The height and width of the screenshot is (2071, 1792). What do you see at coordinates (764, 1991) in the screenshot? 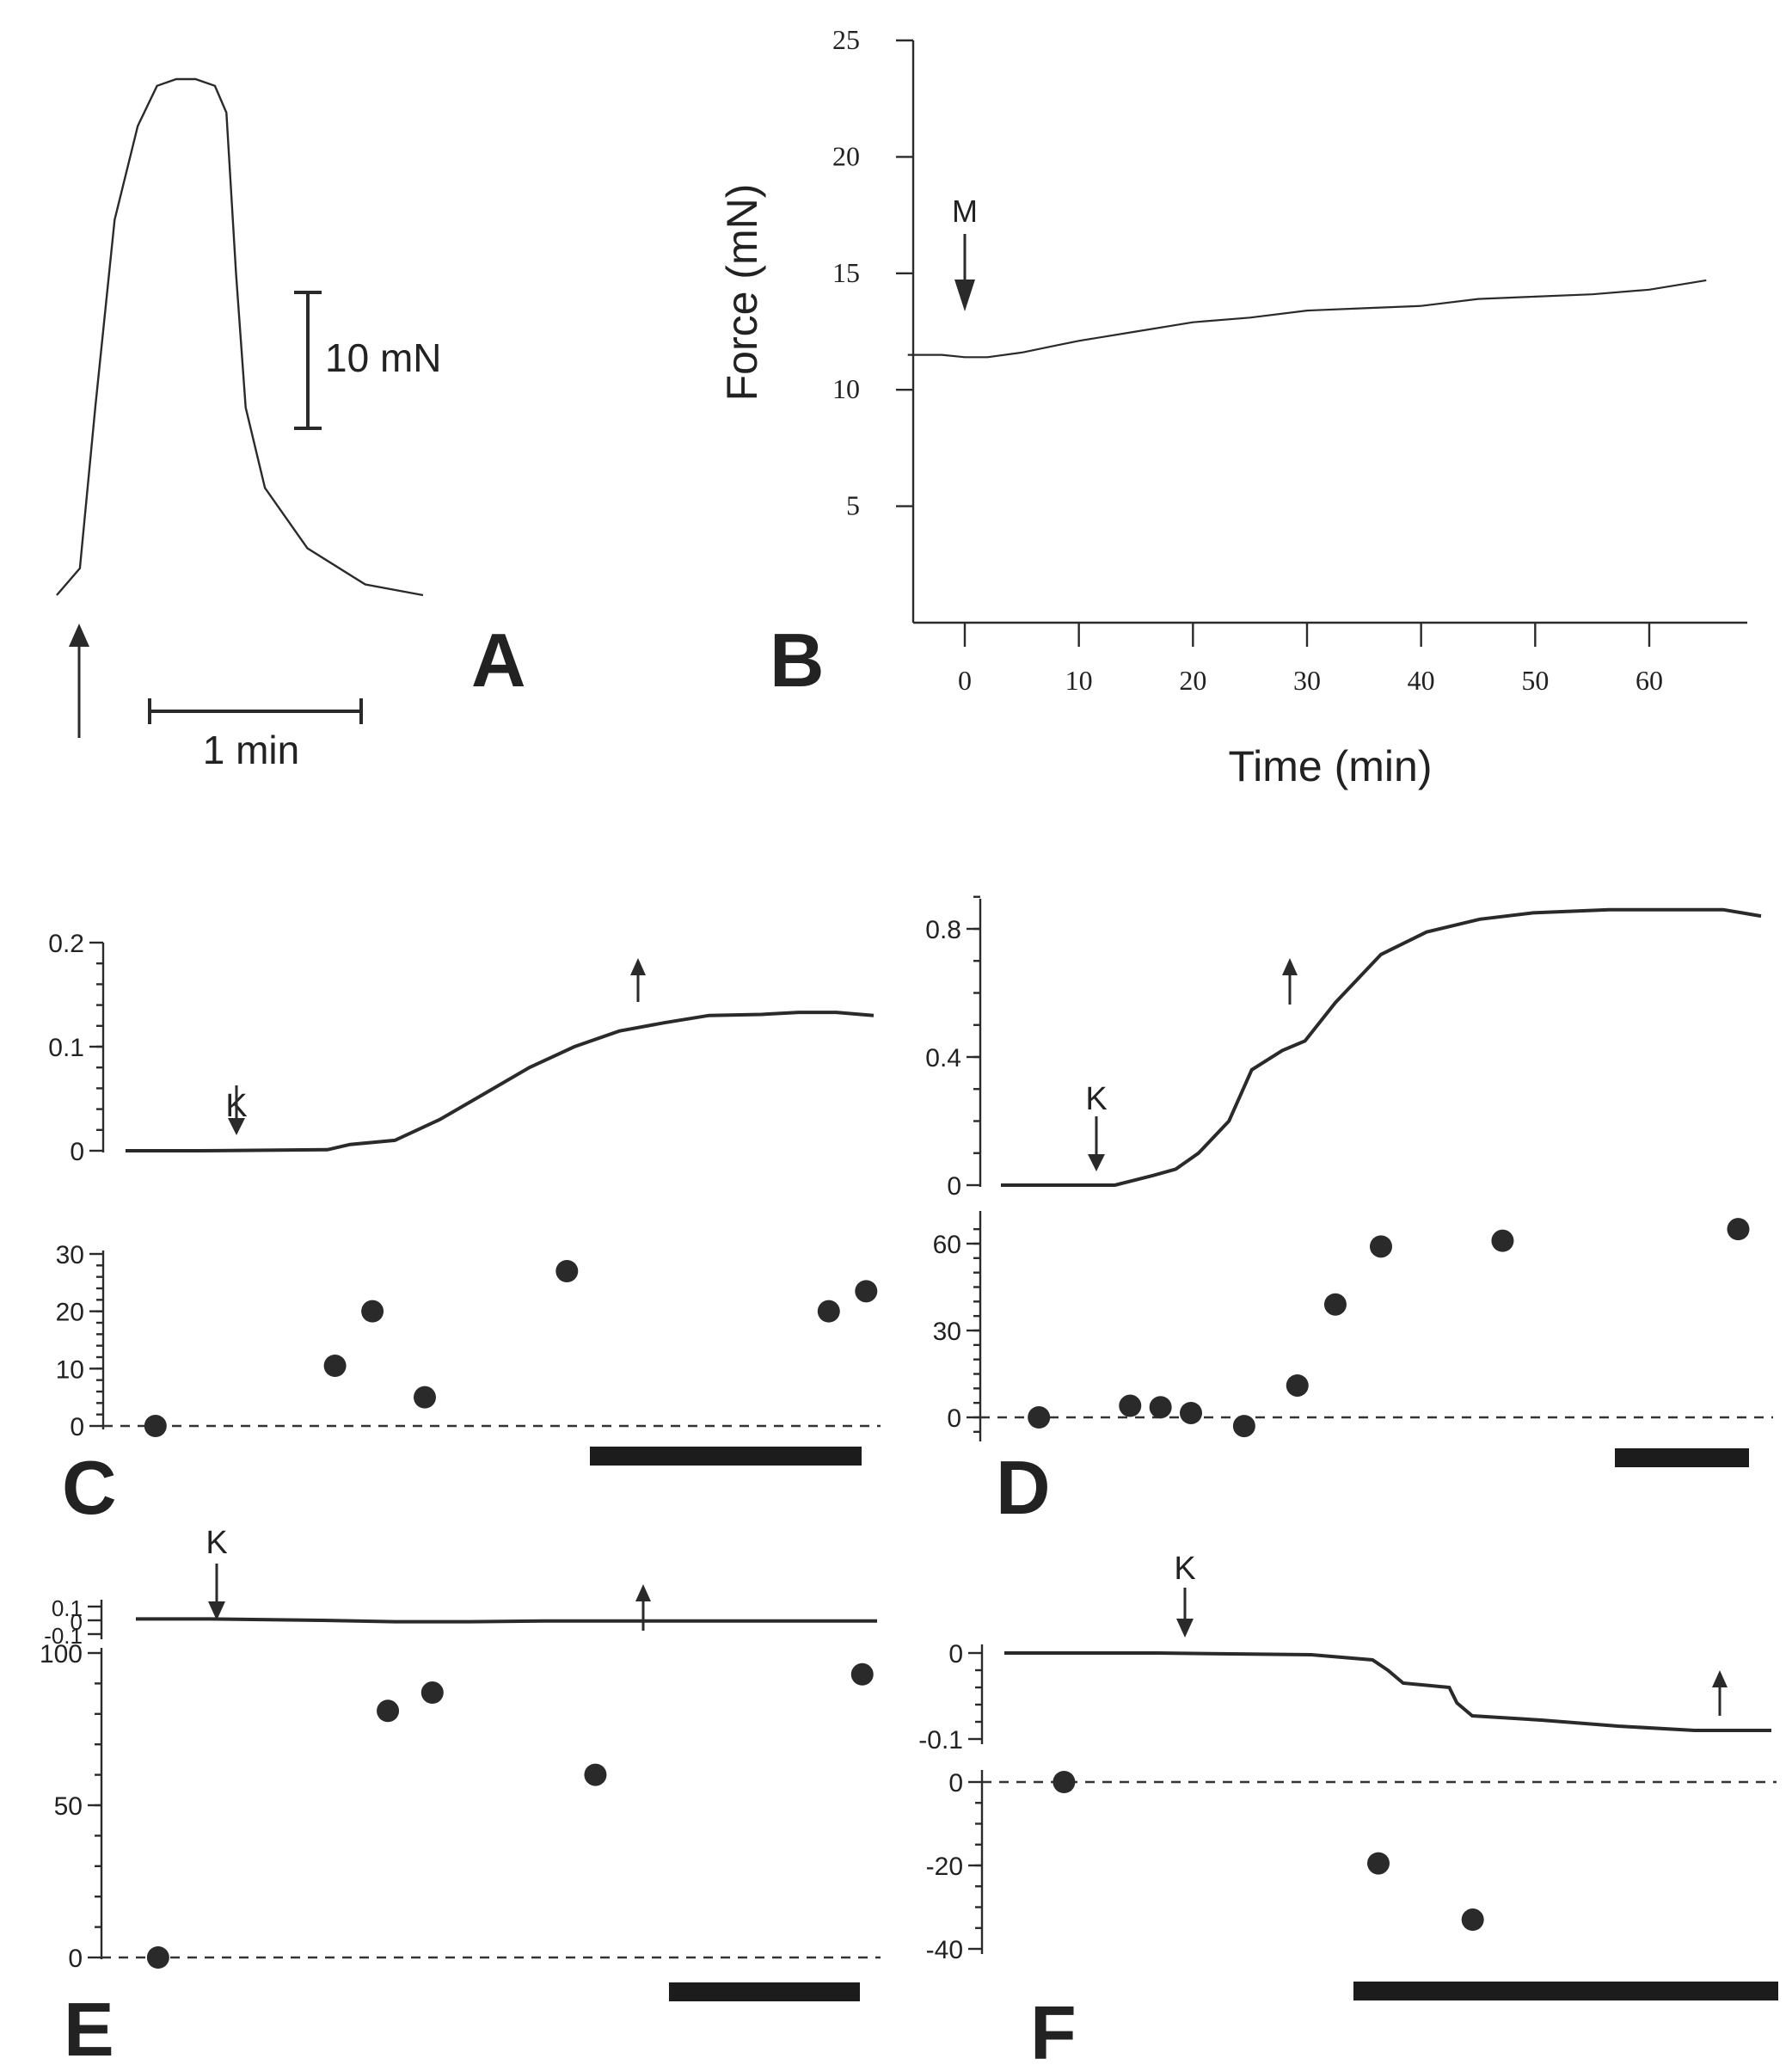
I see `panel-e-time-bar` at bounding box center [764, 1991].